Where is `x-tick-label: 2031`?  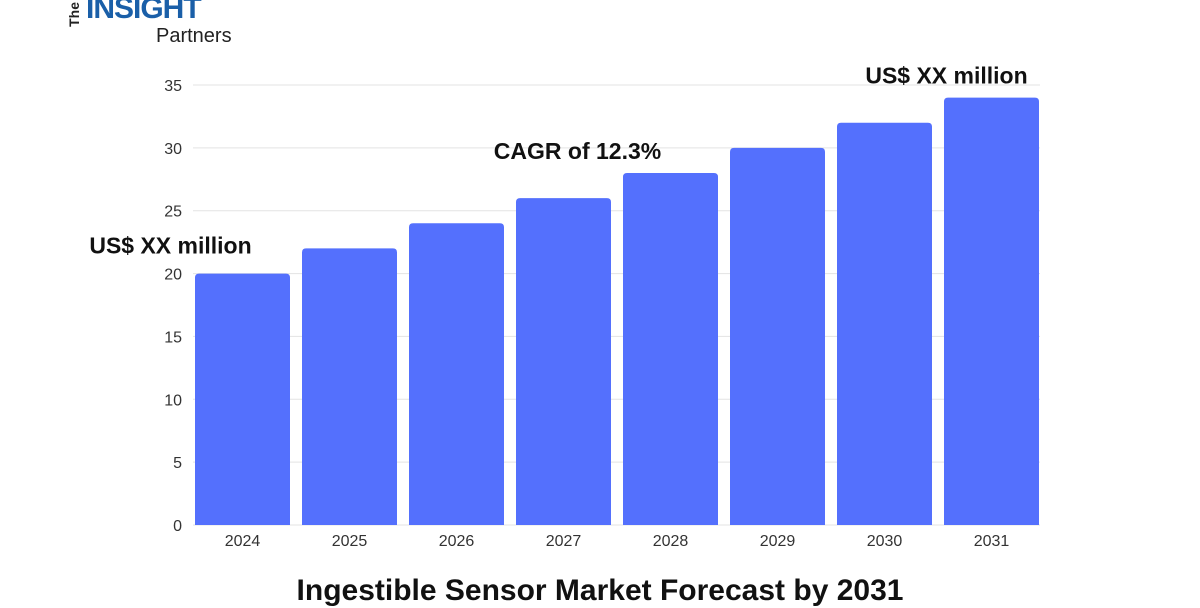 x-tick-label: 2031 is located at coordinates (992, 541).